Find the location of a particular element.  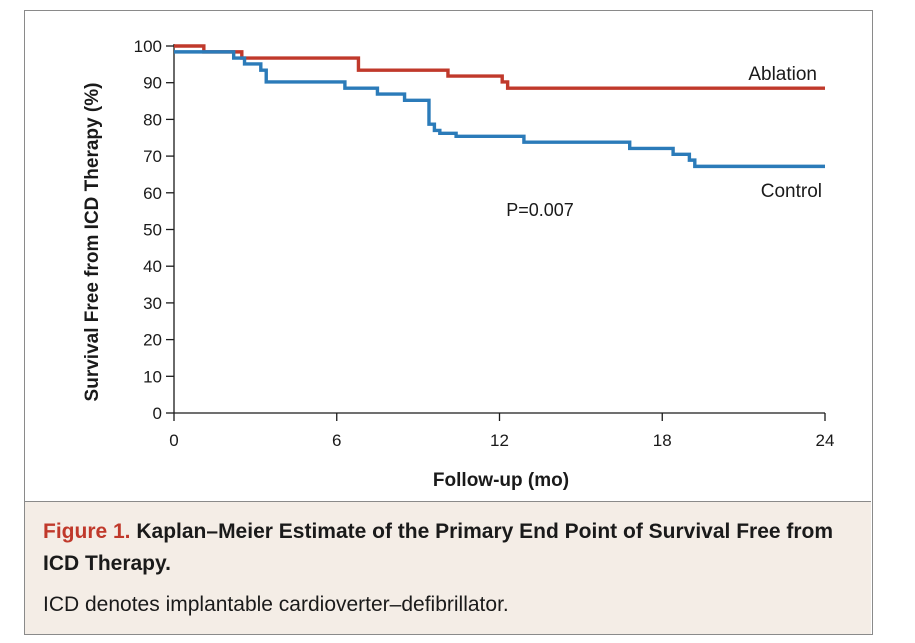

y-tick-label: 70 is located at coordinates (152, 156).